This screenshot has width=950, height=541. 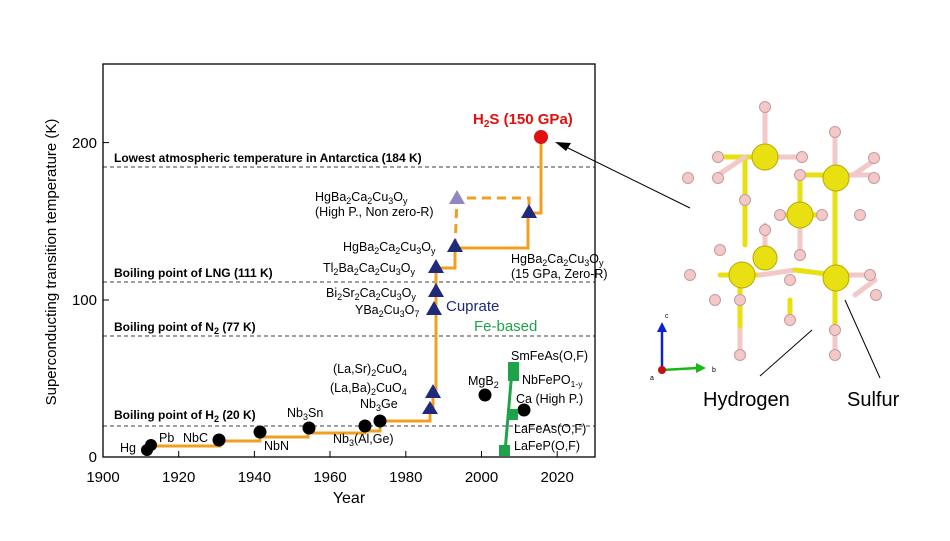 What do you see at coordinates (434, 308) in the screenshot?
I see `marker-ybco` at bounding box center [434, 308].